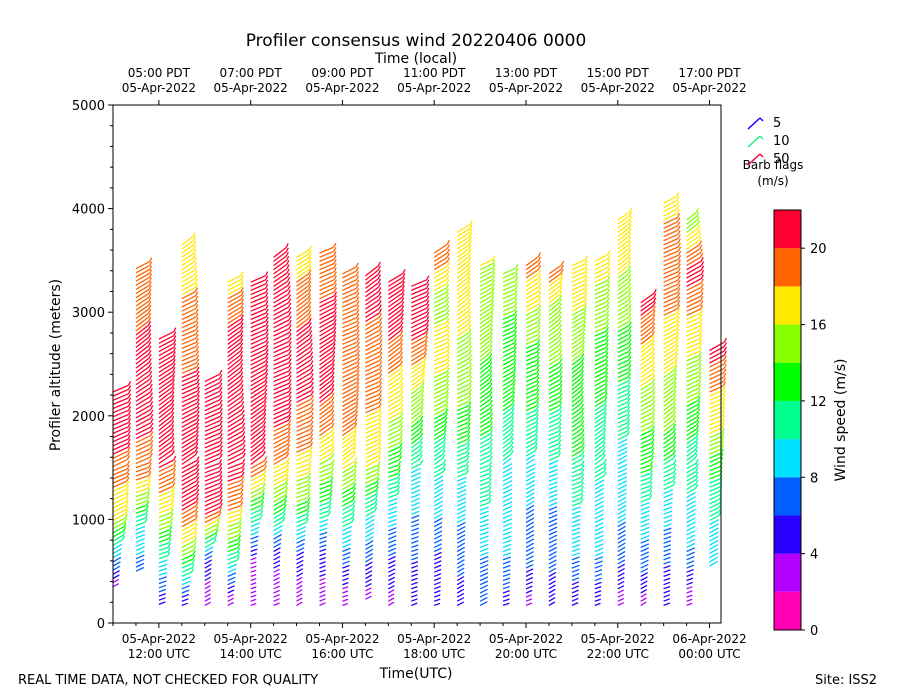 The height and width of the screenshot is (700, 900). I want to click on colorbar-bin, so click(787, 343).